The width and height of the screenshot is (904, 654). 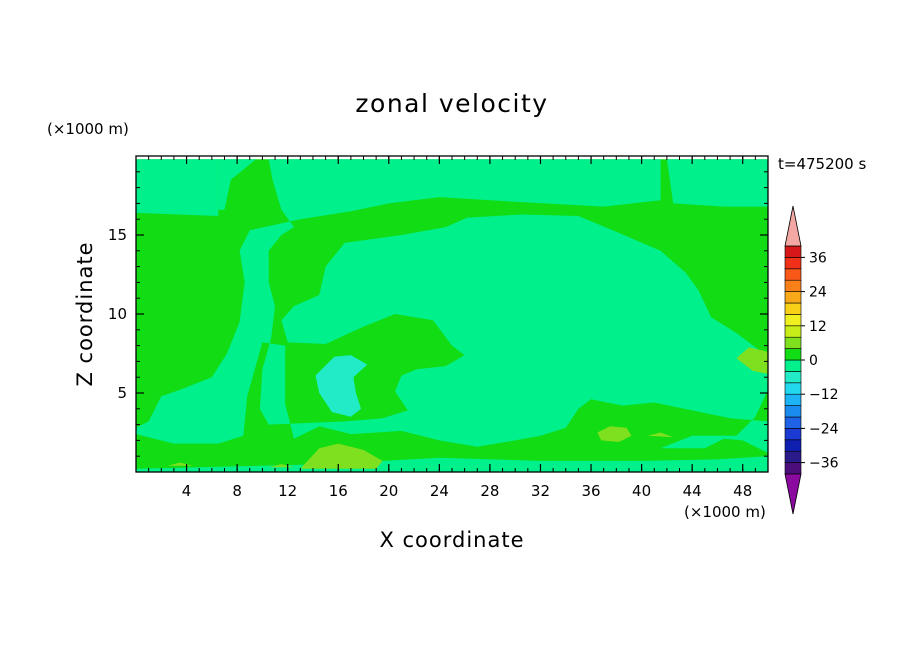 What do you see at coordinates (388, 491) in the screenshot?
I see `x-tick-label: 20` at bounding box center [388, 491].